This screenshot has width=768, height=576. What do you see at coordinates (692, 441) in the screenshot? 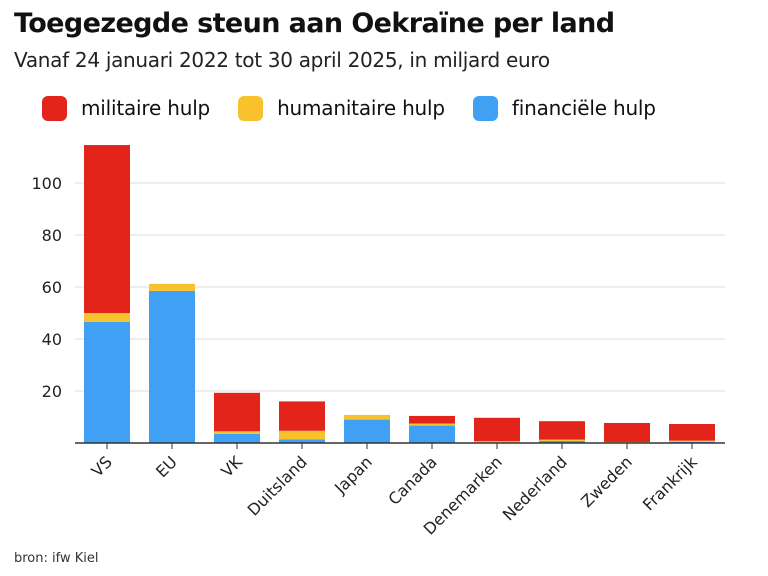
I see `bar-frankrijk-humanitaire` at bounding box center [692, 441].